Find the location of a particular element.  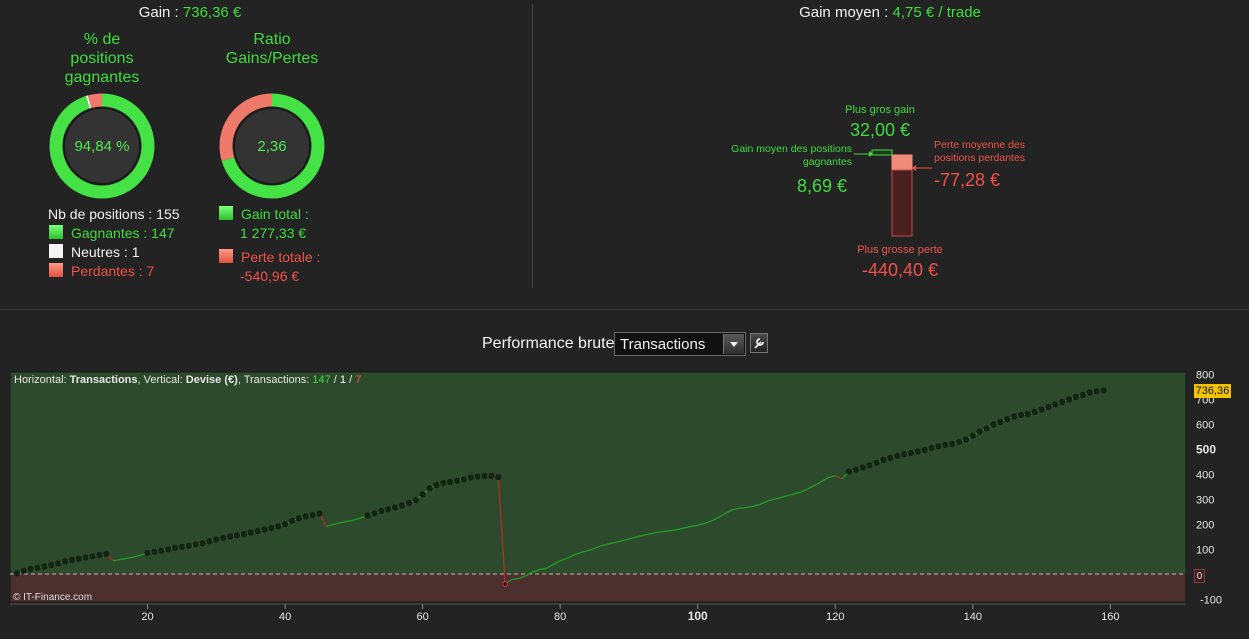

donut-win-title-line: % de is located at coordinates (102, 39).